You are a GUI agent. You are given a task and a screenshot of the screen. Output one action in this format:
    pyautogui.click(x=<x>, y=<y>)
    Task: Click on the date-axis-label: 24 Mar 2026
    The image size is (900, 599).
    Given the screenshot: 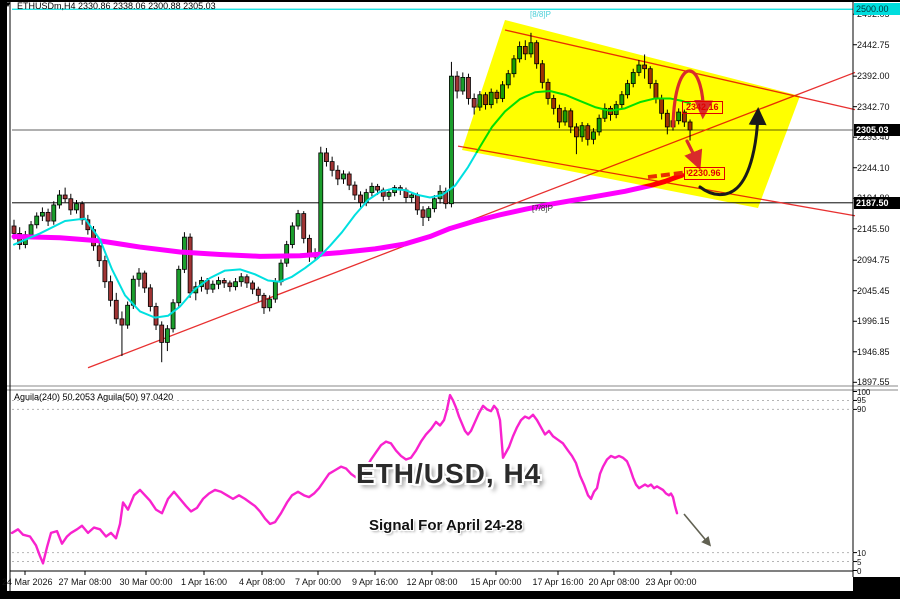 What is the action you would take?
    pyautogui.click(x=27, y=582)
    